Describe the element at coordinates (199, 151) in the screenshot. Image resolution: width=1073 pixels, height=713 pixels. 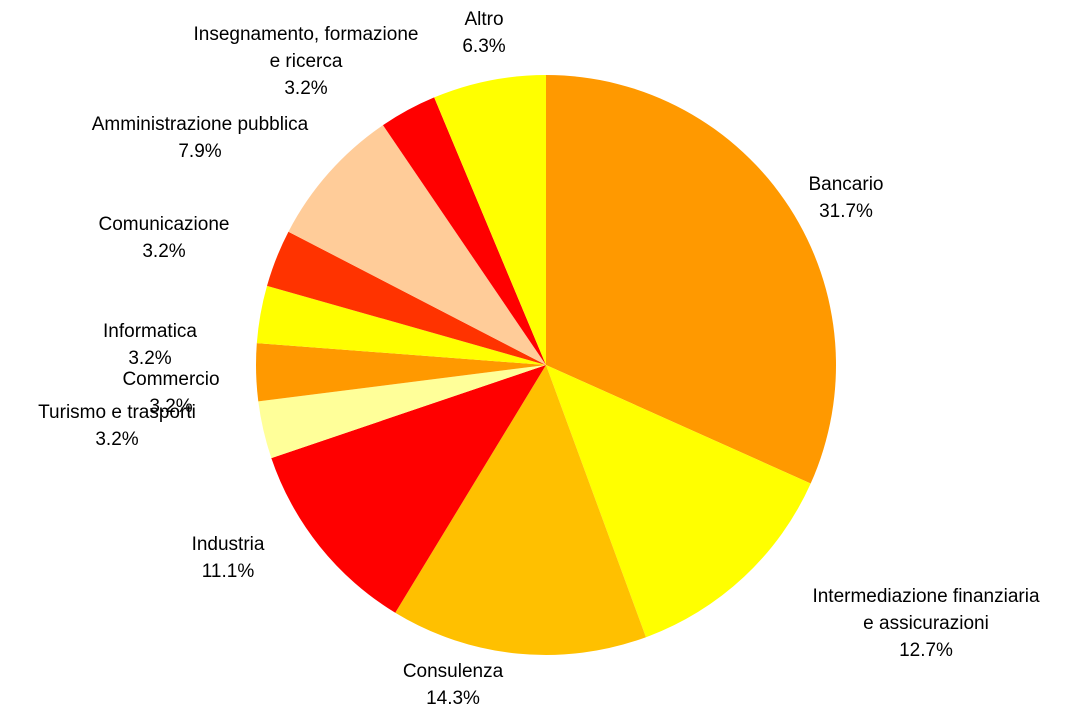
I see `value-label: 7.9%` at that location.